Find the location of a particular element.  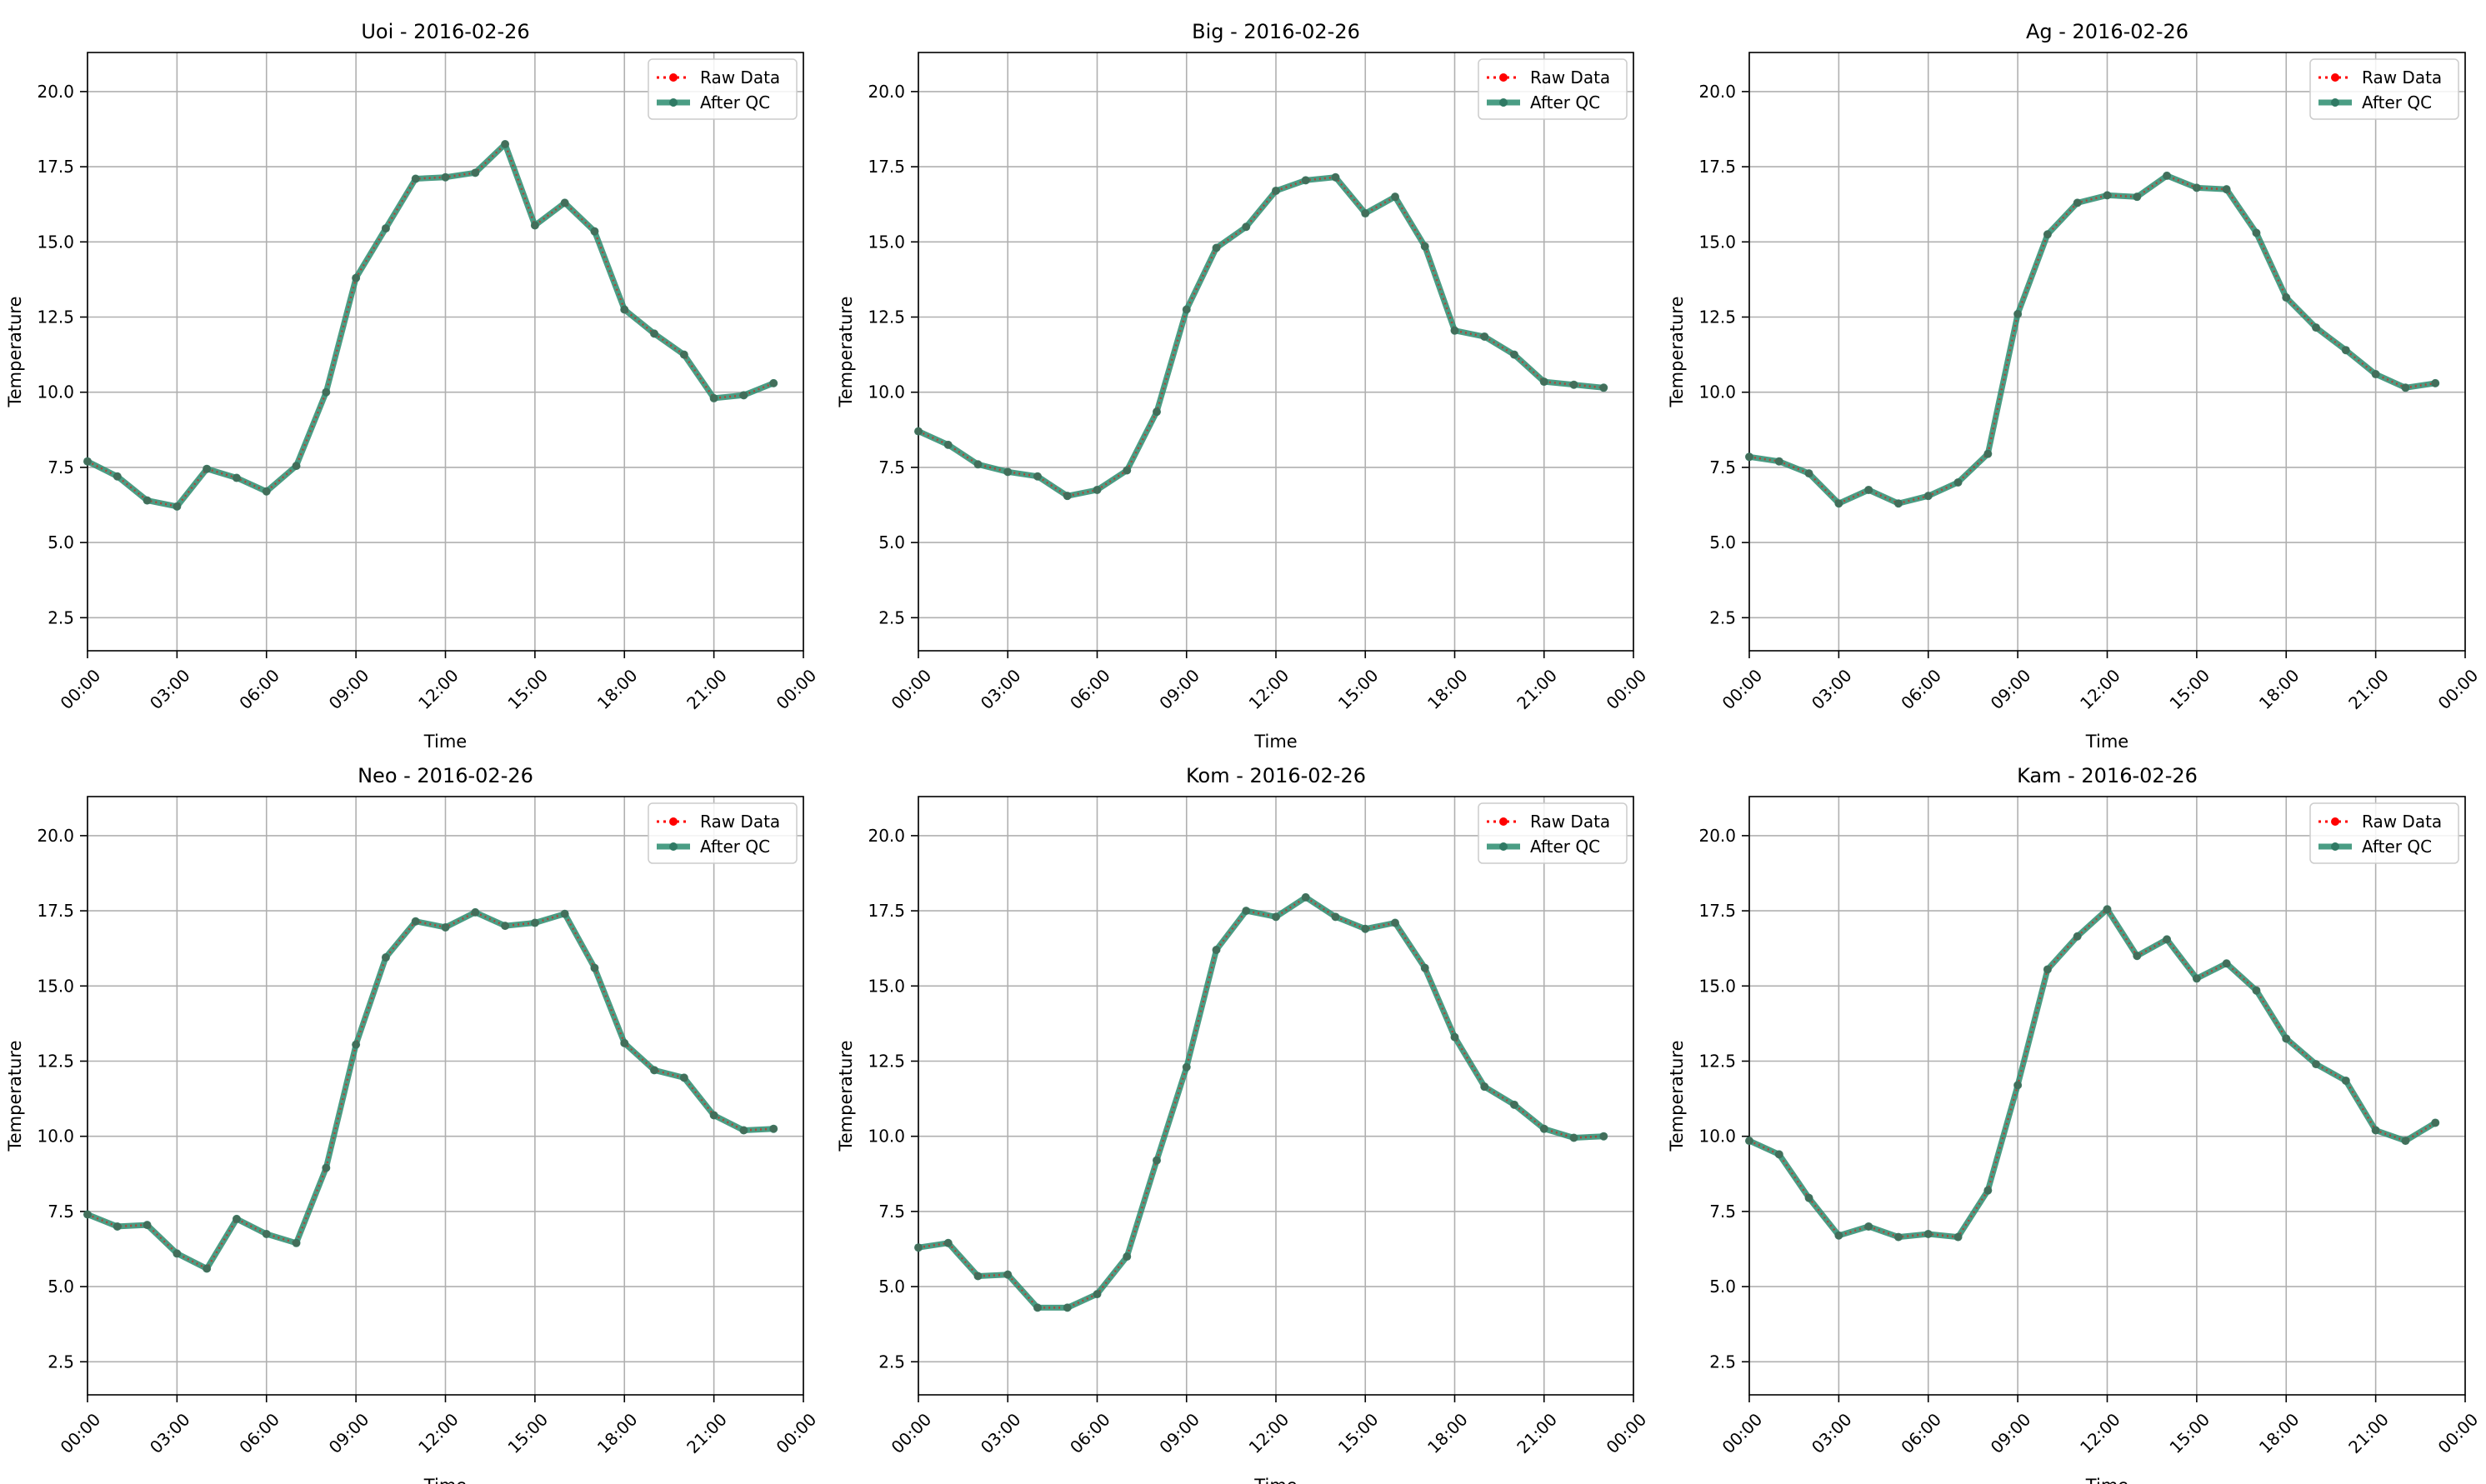

y-tick-label: 17.5 is located at coordinates (886, 167).